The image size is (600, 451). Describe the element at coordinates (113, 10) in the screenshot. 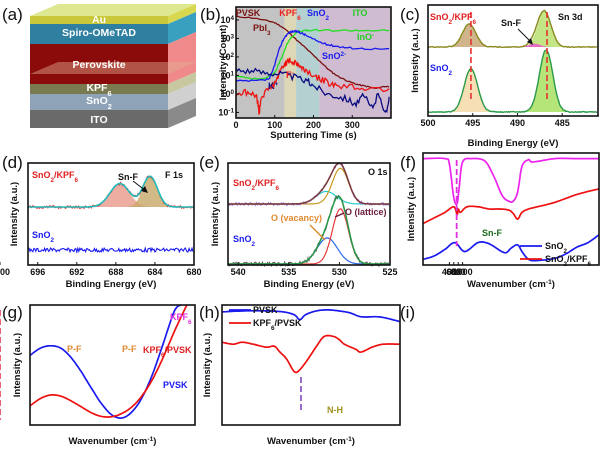

I see `stack-top-face` at that location.